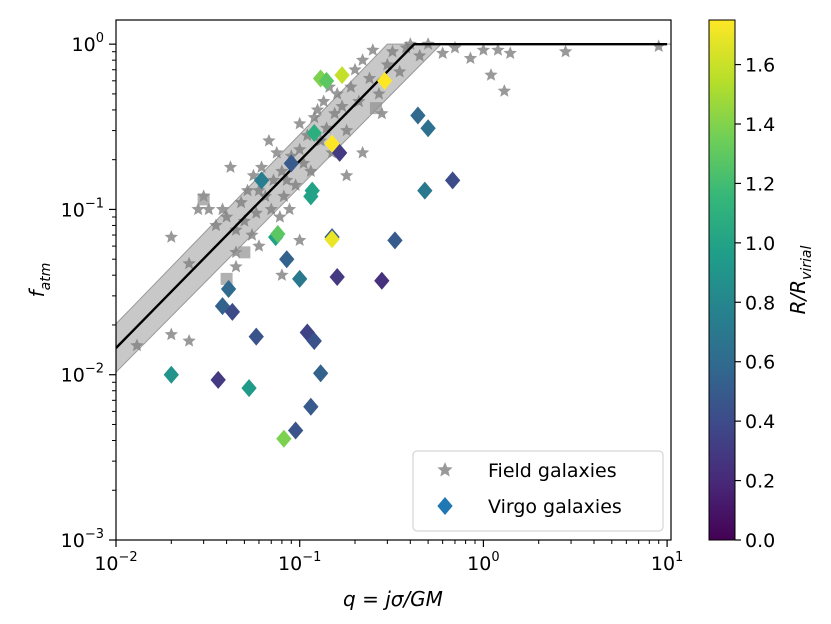 The height and width of the screenshot is (624, 831). What do you see at coordinates (299, 562) in the screenshot?
I see `x-tick-label: 10⁻¹` at bounding box center [299, 562].